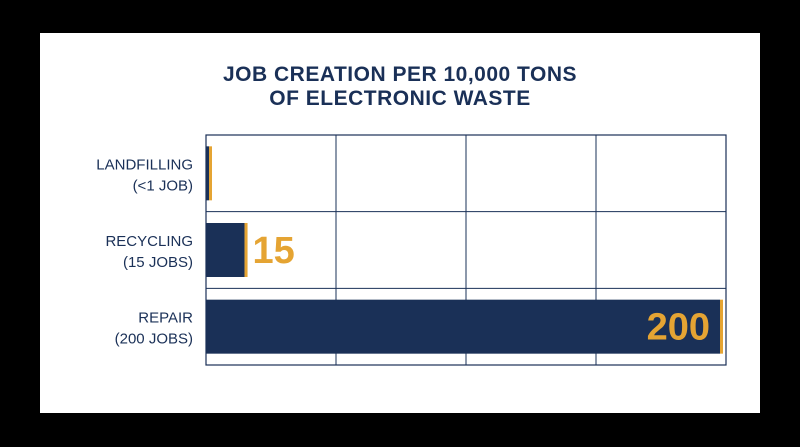  I want to click on category-sublabel: (200 JOBS), so click(154, 339).